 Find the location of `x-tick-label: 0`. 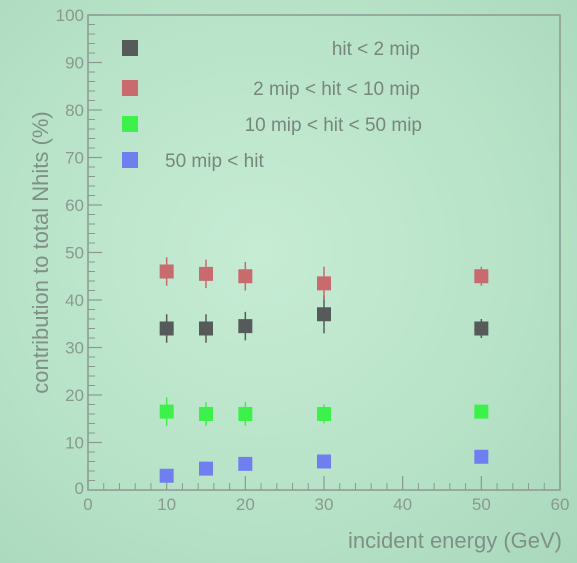

x-tick-label: 0 is located at coordinates (87, 504).